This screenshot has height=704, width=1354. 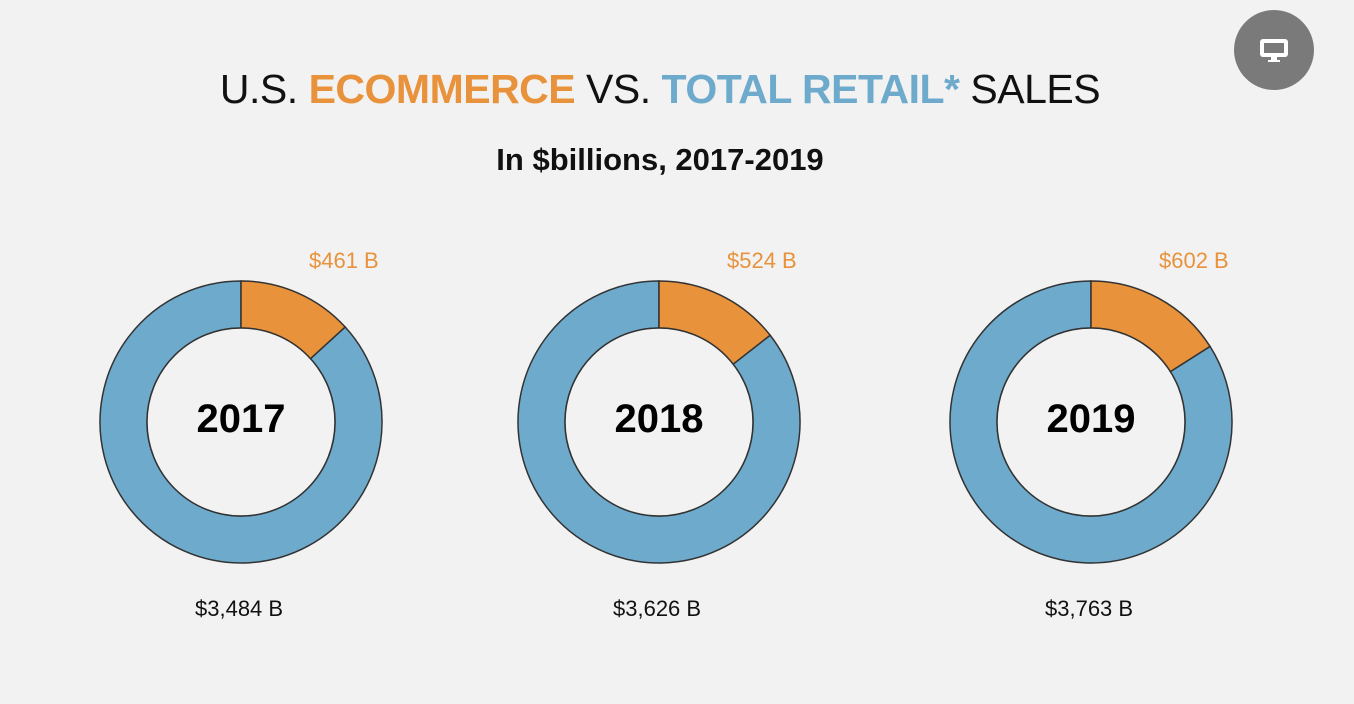 I want to click on total-retail-value-label: $3,484 B, so click(x=239, y=608).